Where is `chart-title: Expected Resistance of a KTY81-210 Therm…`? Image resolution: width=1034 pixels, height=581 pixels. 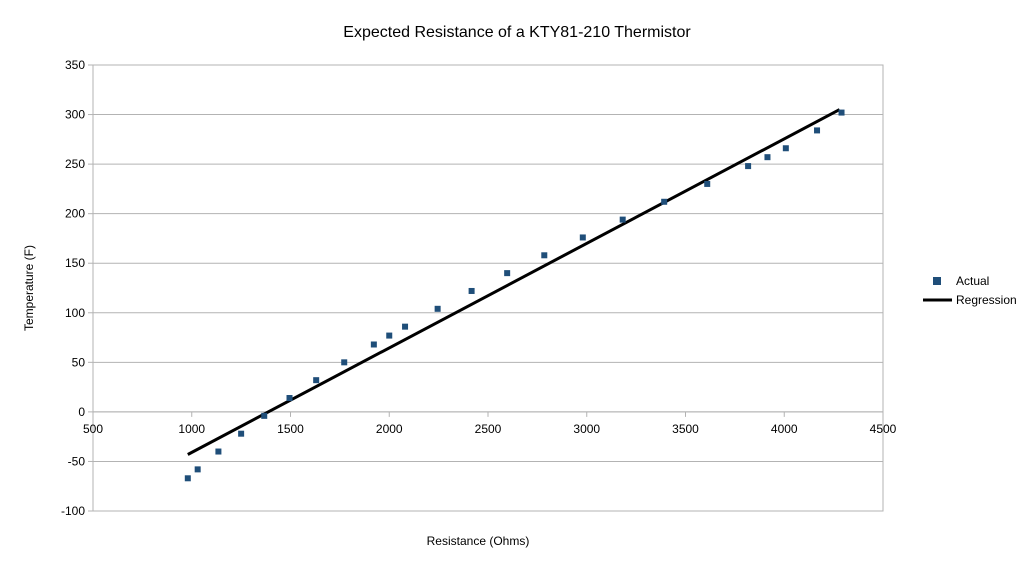
chart-title: Expected Resistance of a KTY81-210 Therm… is located at coordinates (517, 32).